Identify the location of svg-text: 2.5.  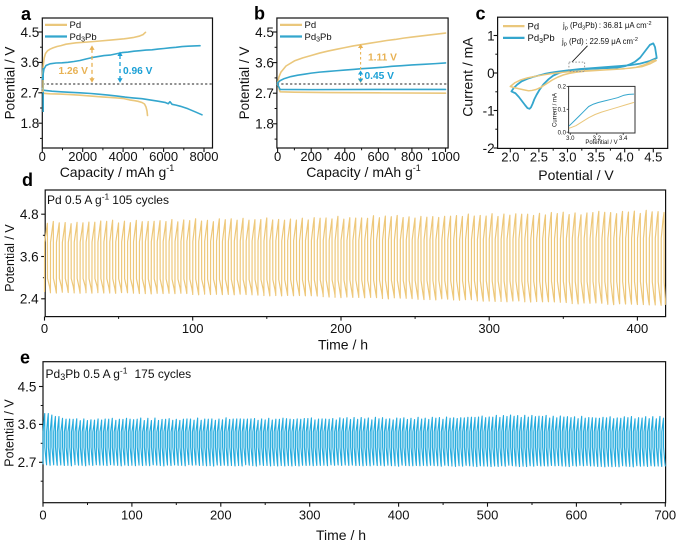
(539, 157).